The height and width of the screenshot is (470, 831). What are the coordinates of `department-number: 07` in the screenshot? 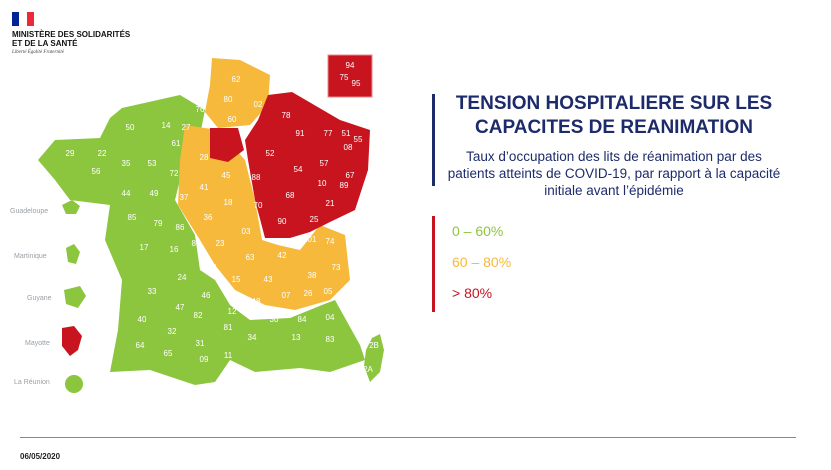 It's located at (286, 295).